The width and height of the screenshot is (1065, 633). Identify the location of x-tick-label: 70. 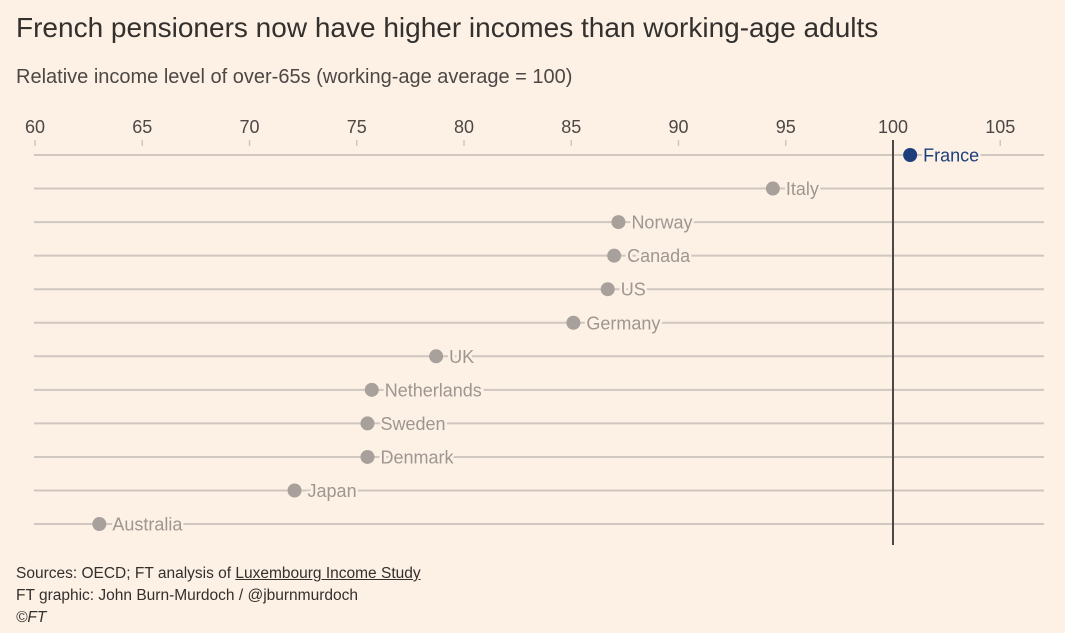
(249, 127).